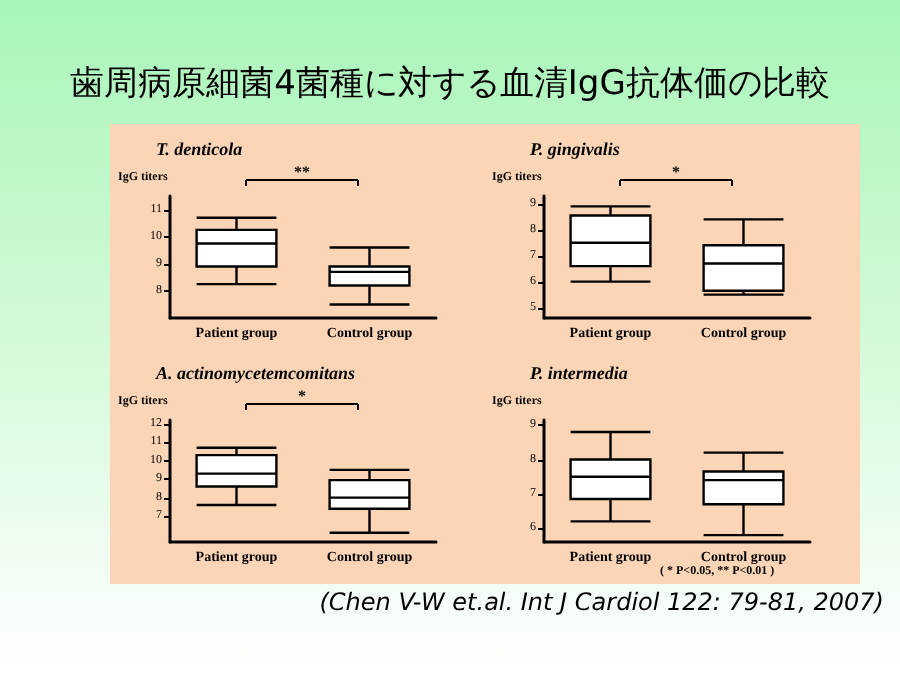 This screenshot has height=676, width=900. Describe the element at coordinates (579, 373) in the screenshot. I see `chart-title: P. intermedia` at that location.